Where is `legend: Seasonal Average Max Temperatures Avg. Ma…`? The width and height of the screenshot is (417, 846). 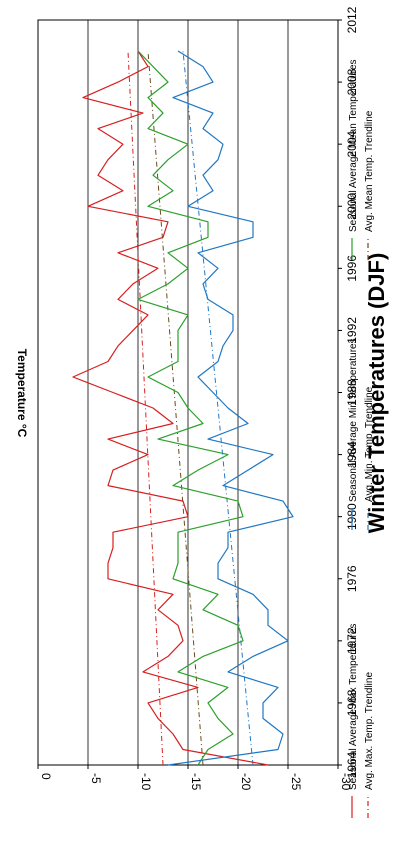
legend: Seasonal Average Max Temperatures Avg. Ma… is located at coordinates (361, 438).